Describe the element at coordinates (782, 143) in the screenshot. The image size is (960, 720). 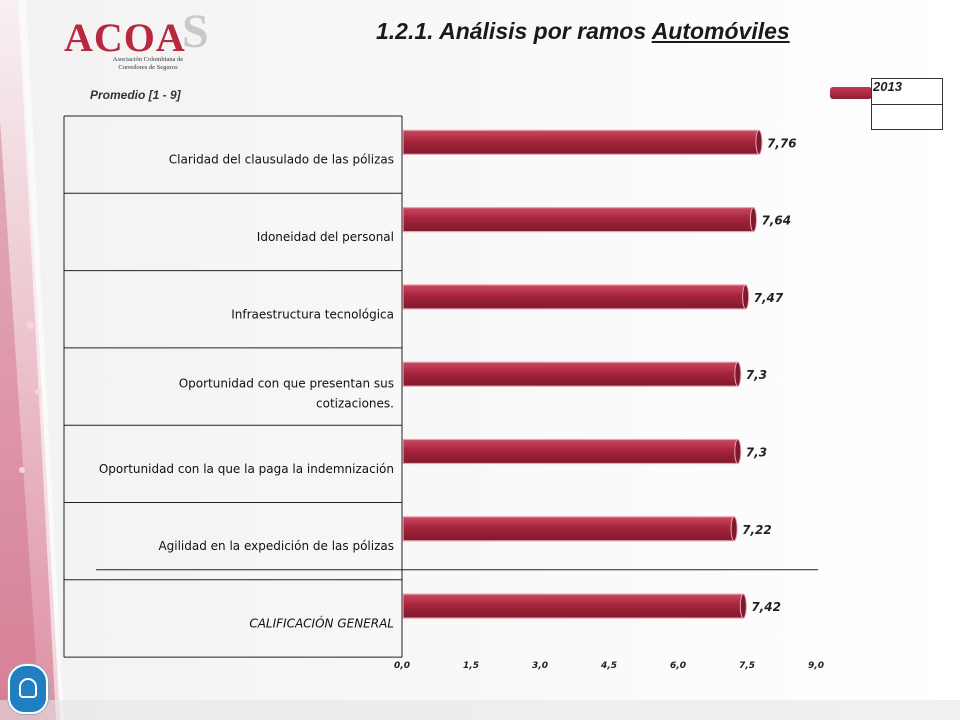
I see `data-label: 7,76` at that location.